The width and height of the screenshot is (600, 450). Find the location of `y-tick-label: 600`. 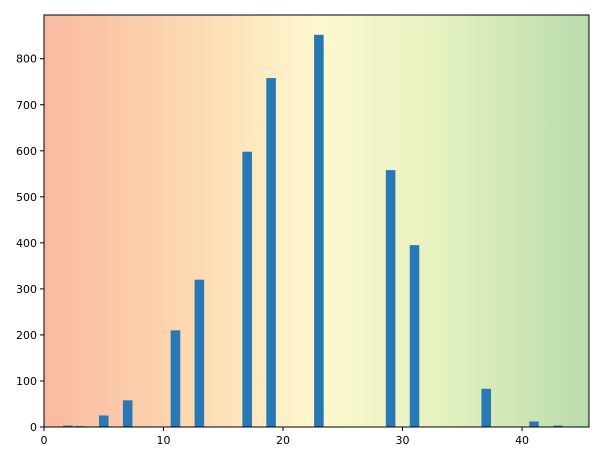

y-tick-label: 600 is located at coordinates (26, 151).